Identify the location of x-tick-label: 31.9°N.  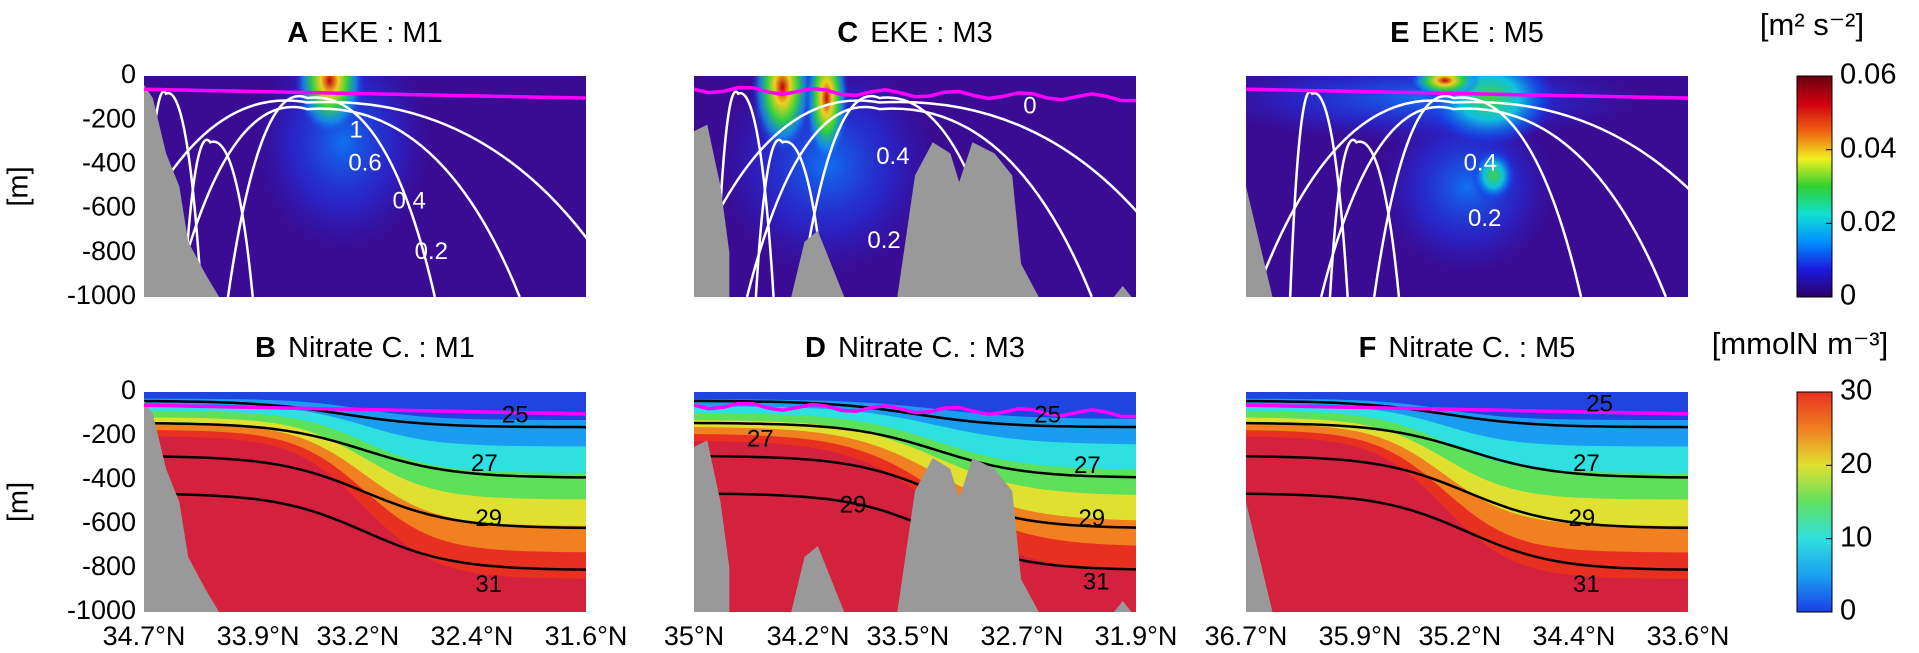
(1136, 636).